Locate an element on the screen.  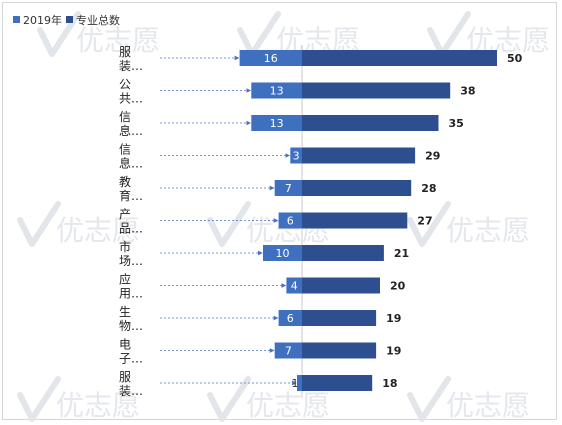
legend-swatch-total is located at coordinates (69, 19).